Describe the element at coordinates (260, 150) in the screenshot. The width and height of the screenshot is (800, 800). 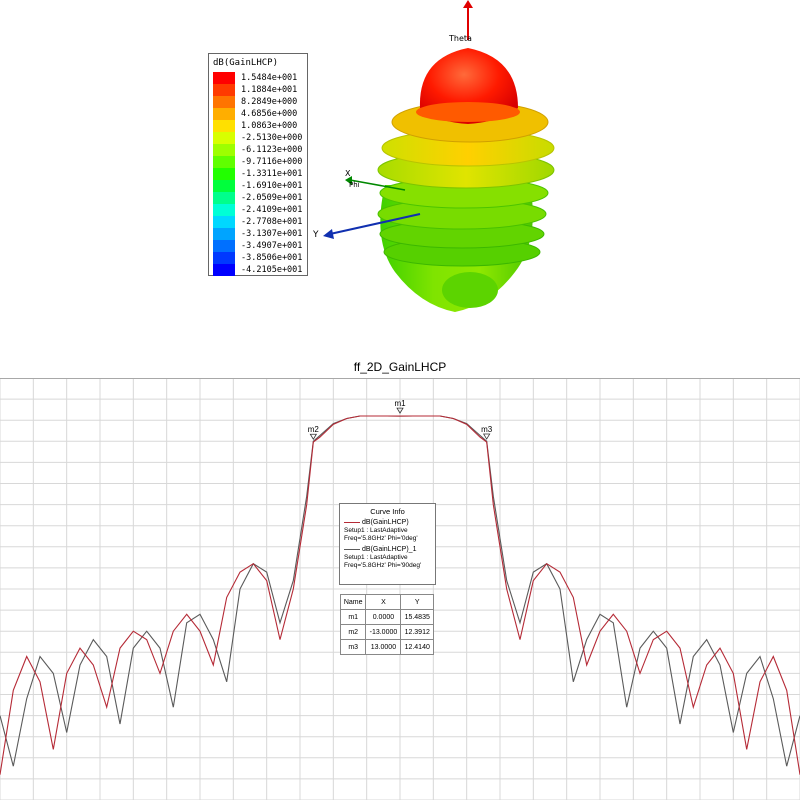
I see `legend-row: -6.1123e+000` at that location.